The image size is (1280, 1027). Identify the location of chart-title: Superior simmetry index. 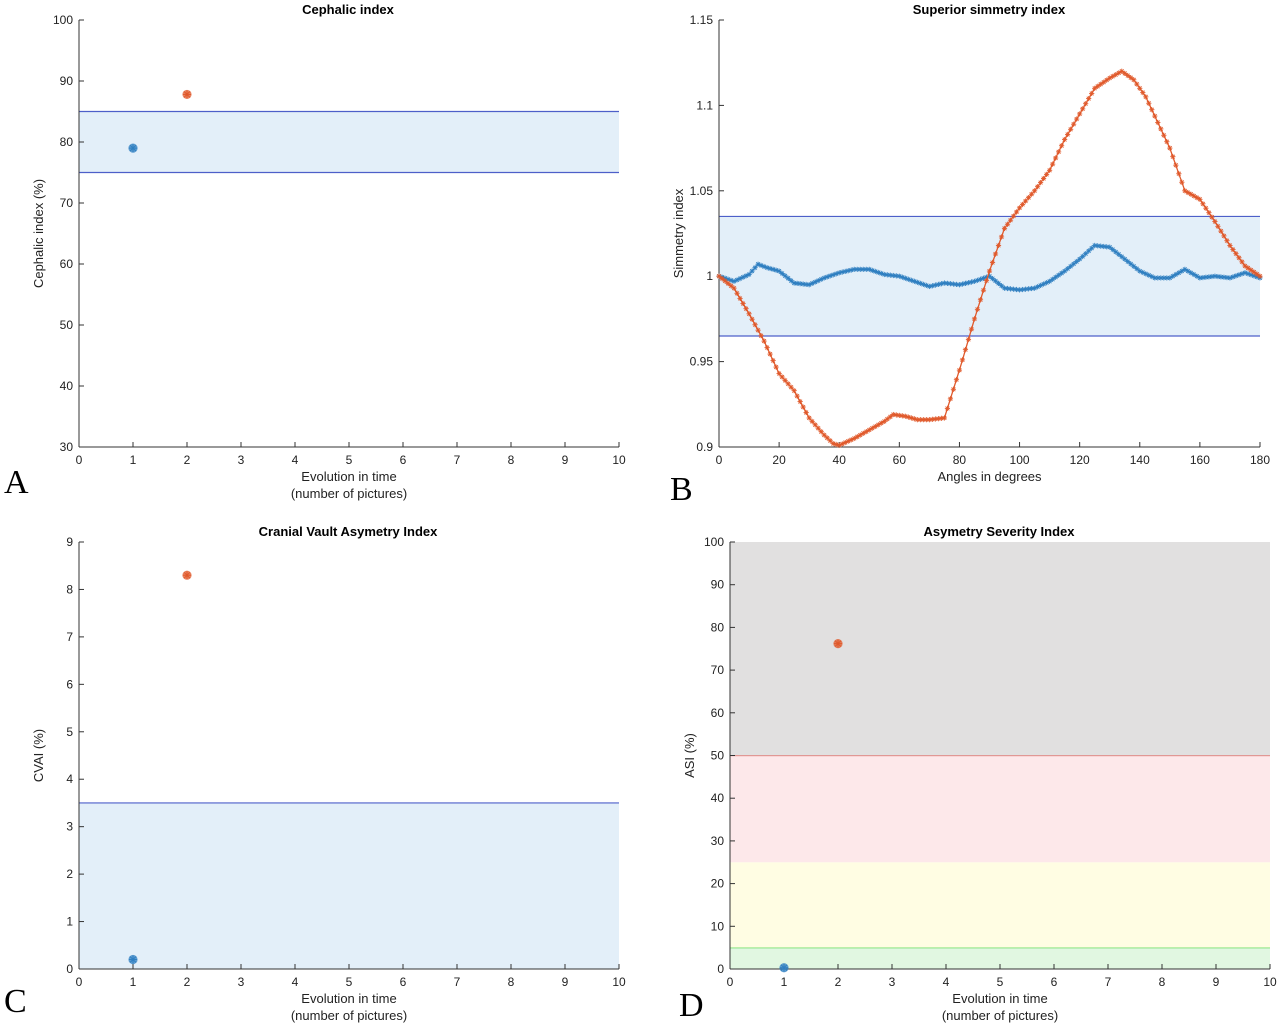
(989, 9).